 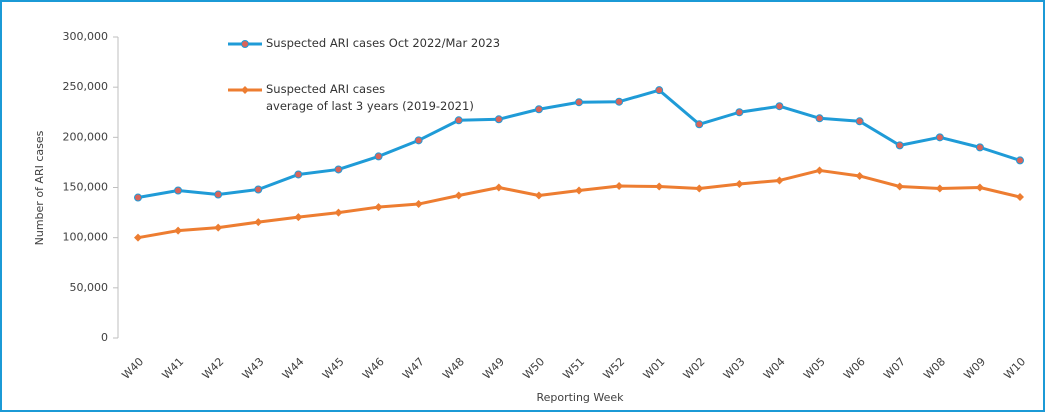 I want to click on x-tick-label: W46, so click(x=373, y=368).